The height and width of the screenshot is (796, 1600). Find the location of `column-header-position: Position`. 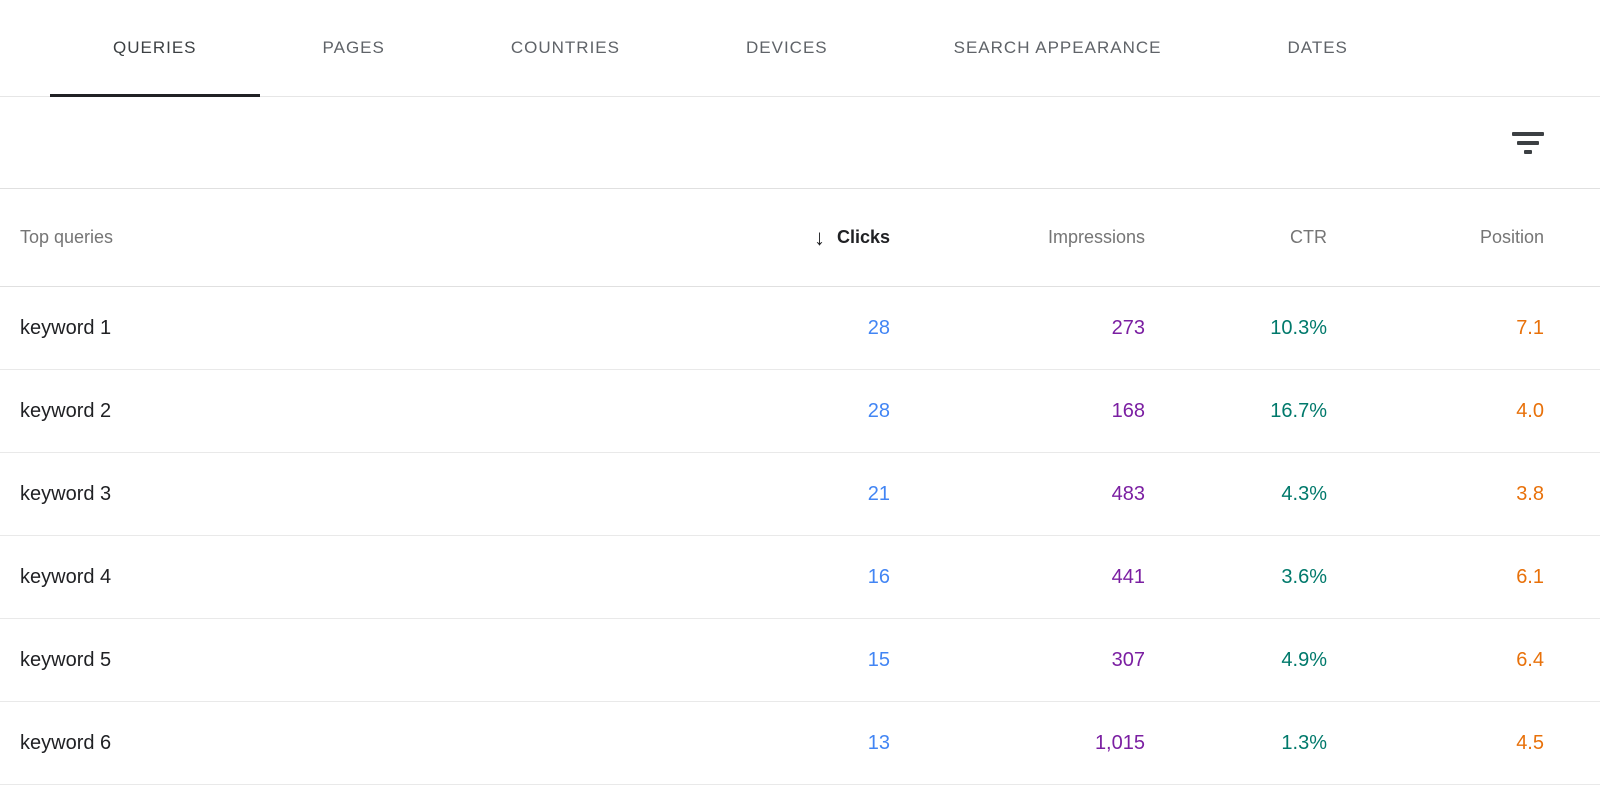

column-header-position: Position is located at coordinates (1511, 237).